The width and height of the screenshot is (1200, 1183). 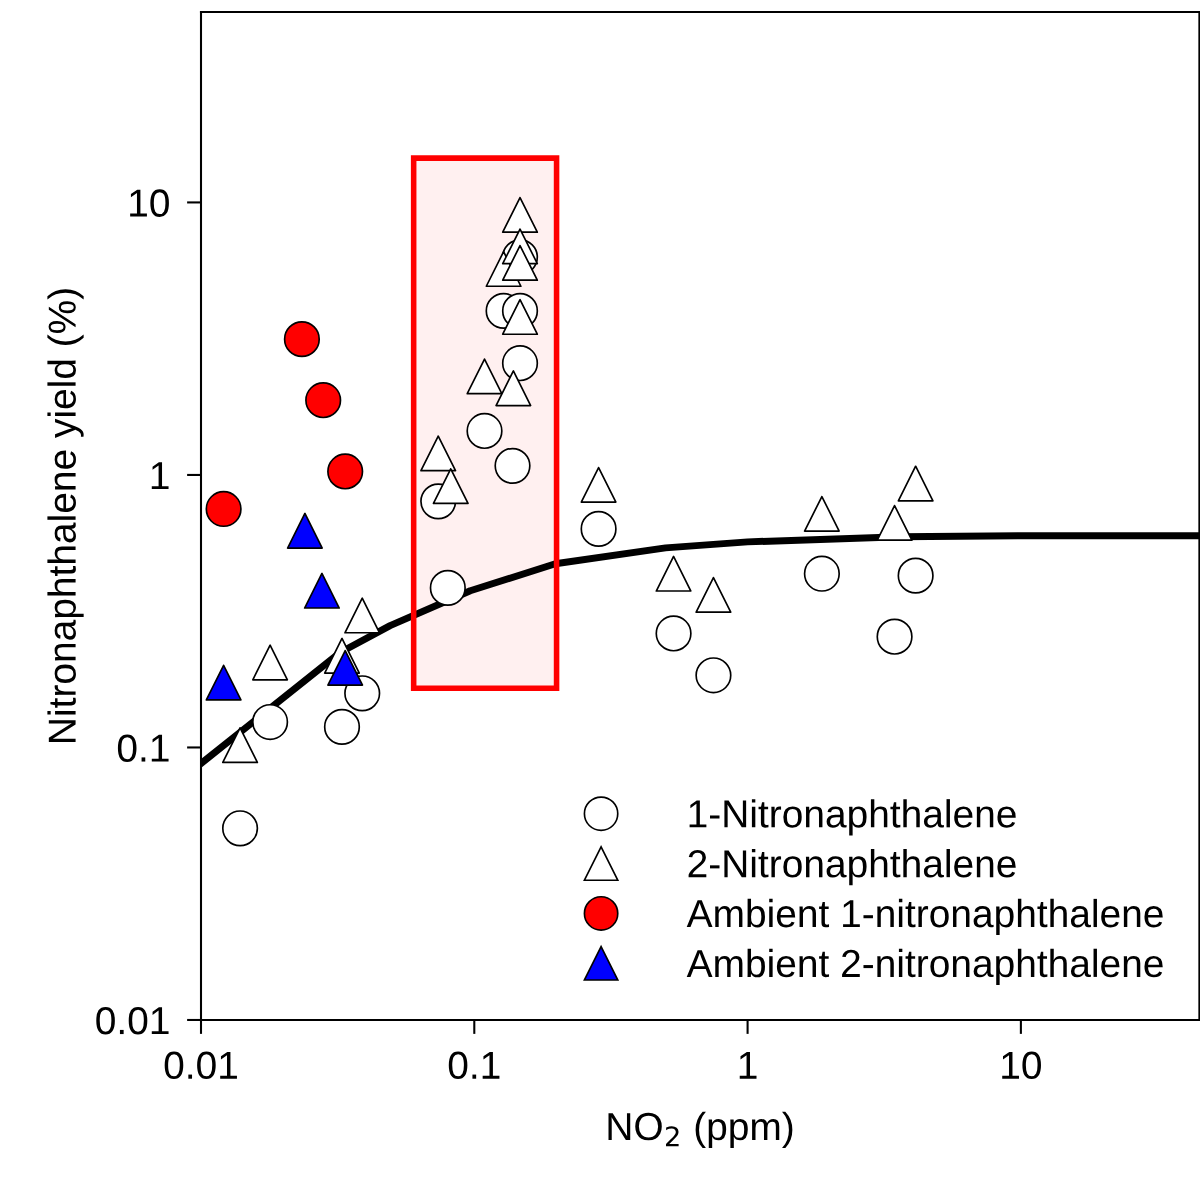 What do you see at coordinates (924, 917) in the screenshot?
I see `legend-label: Ambient 1-nitronaphthalene` at bounding box center [924, 917].